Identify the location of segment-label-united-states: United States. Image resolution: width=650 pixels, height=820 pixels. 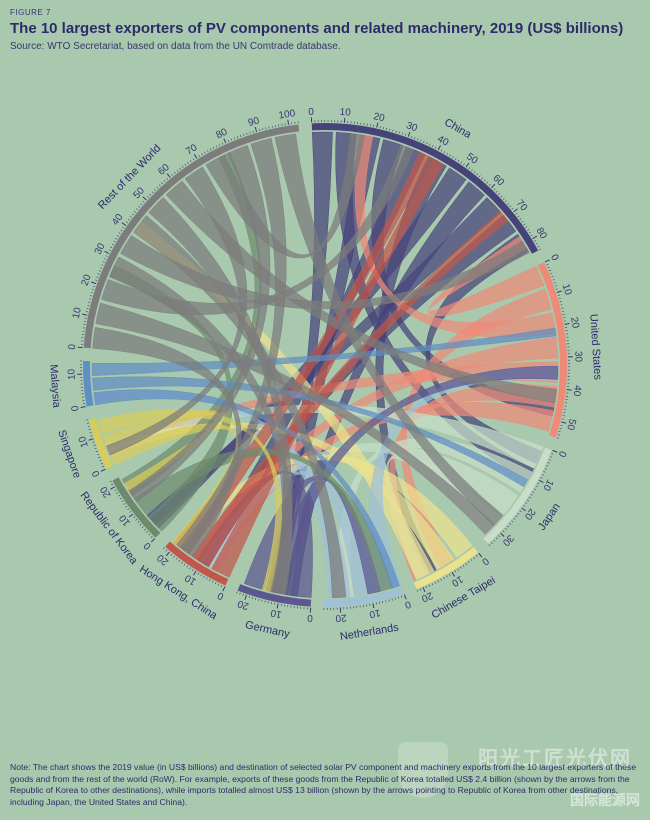
(595, 347).